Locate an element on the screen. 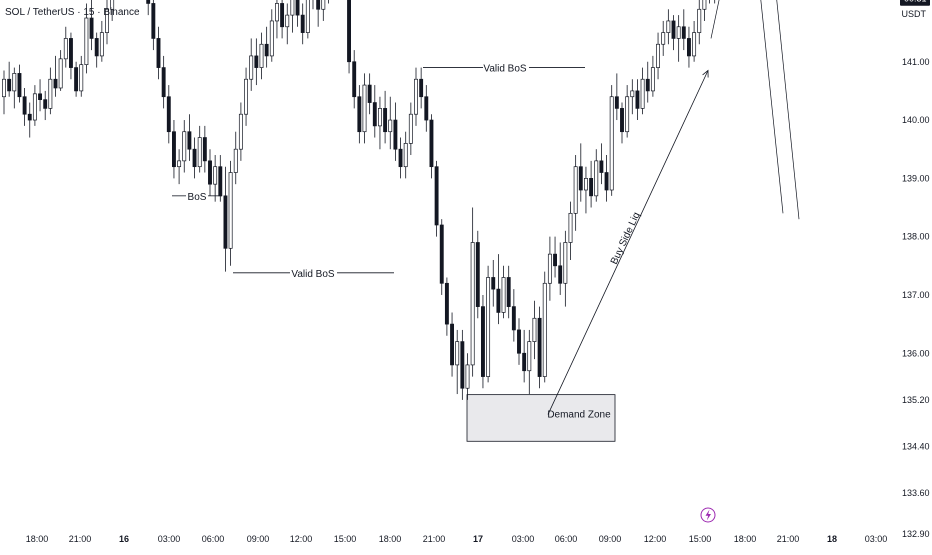  y-axis-tick-label: 140.00 is located at coordinates (916, 120).